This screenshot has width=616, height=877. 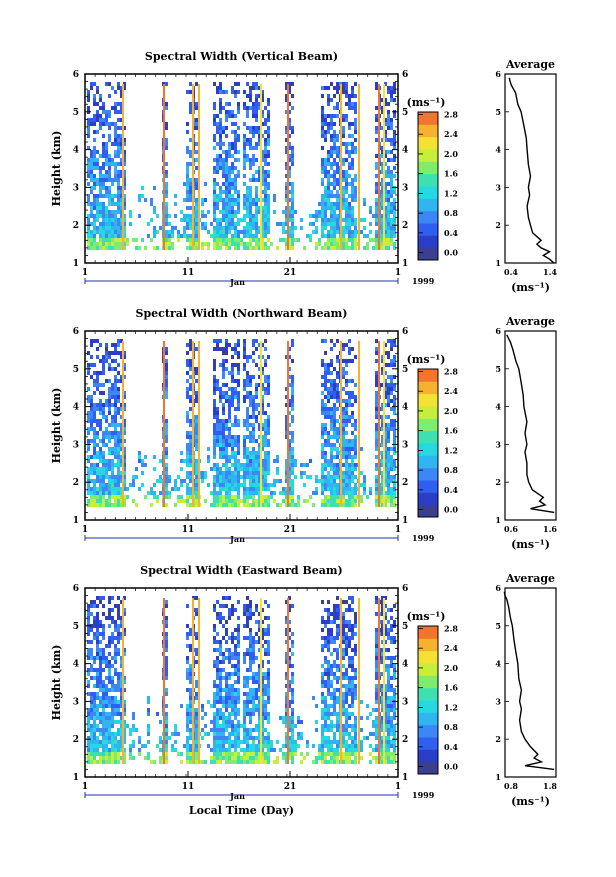 I want to click on x-tick-label: 1, so click(x=398, y=530).